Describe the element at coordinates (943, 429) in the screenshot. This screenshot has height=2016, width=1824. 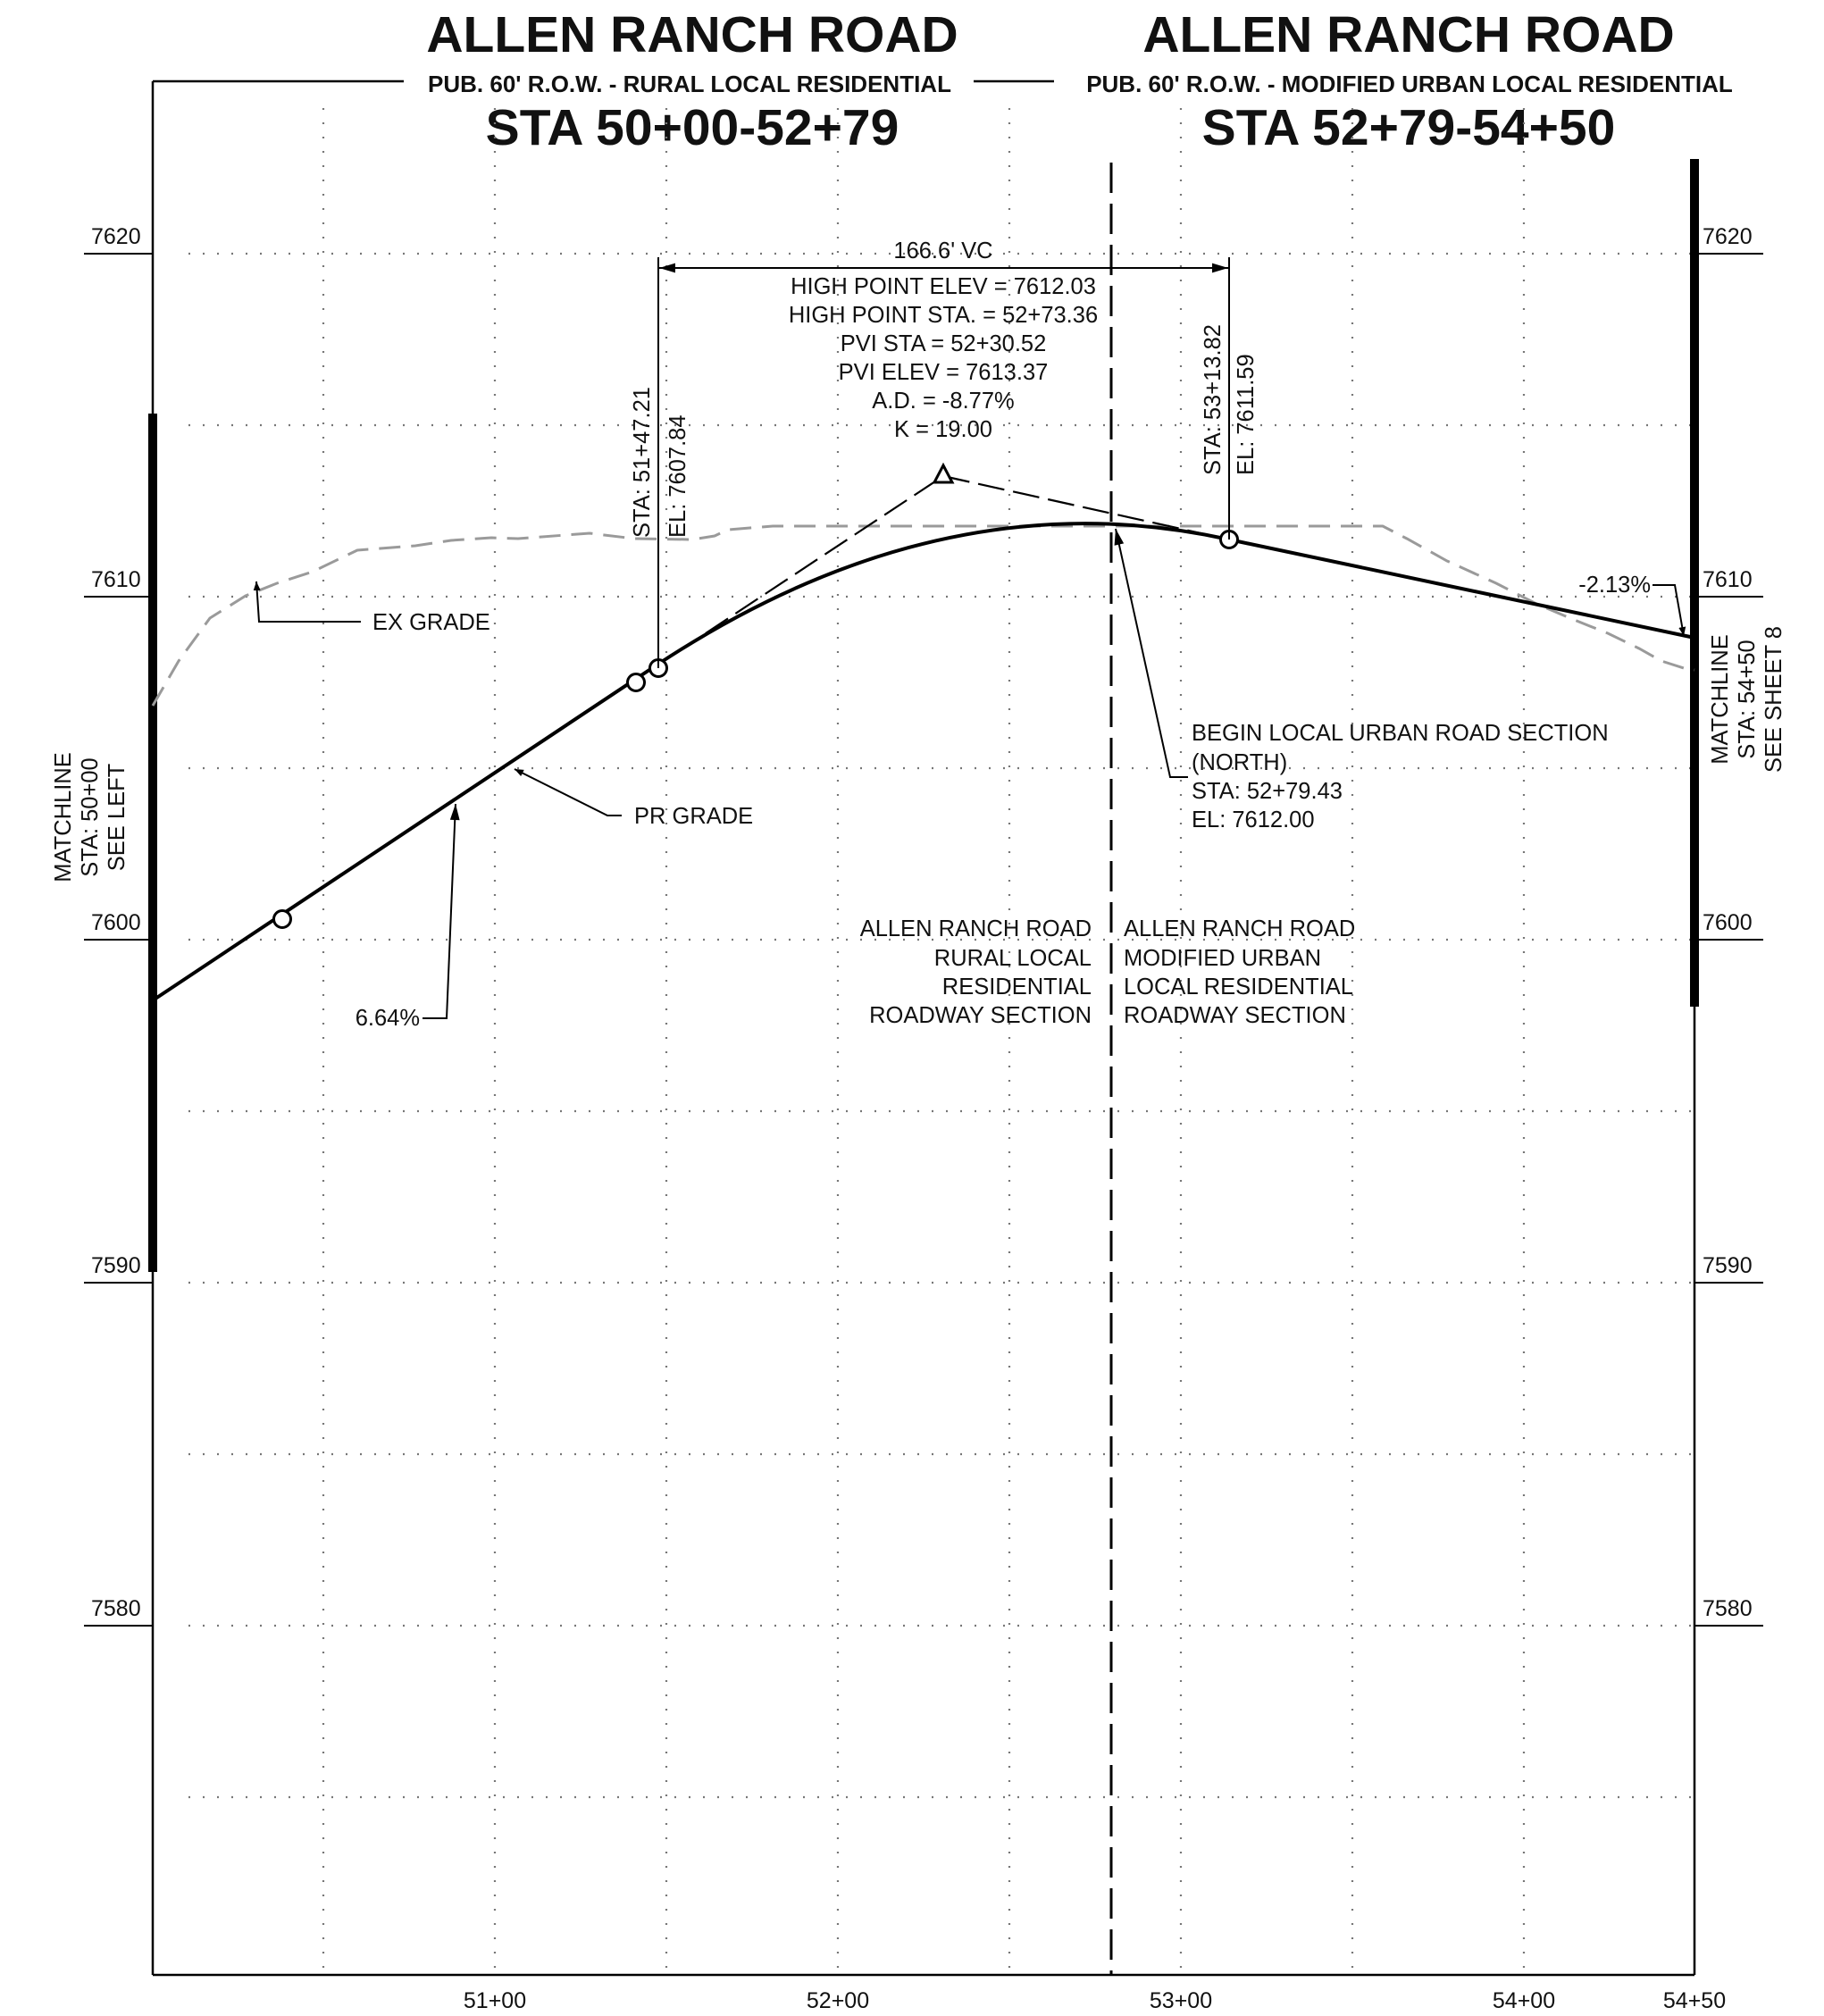
I see `k-value-label: K = 19.00` at that location.